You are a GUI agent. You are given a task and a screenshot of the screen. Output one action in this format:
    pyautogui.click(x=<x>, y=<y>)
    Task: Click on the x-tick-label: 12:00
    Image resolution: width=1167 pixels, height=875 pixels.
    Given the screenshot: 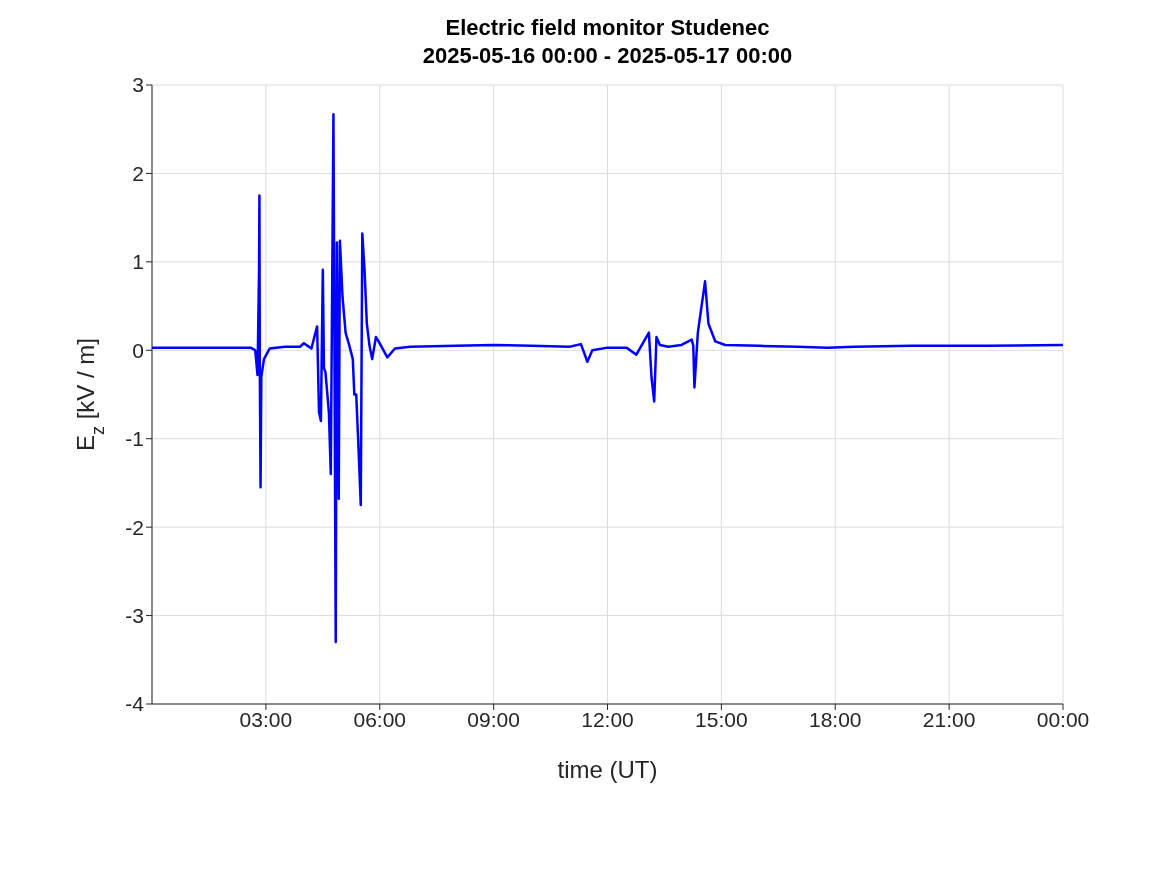 What is the action you would take?
    pyautogui.click(x=607, y=719)
    